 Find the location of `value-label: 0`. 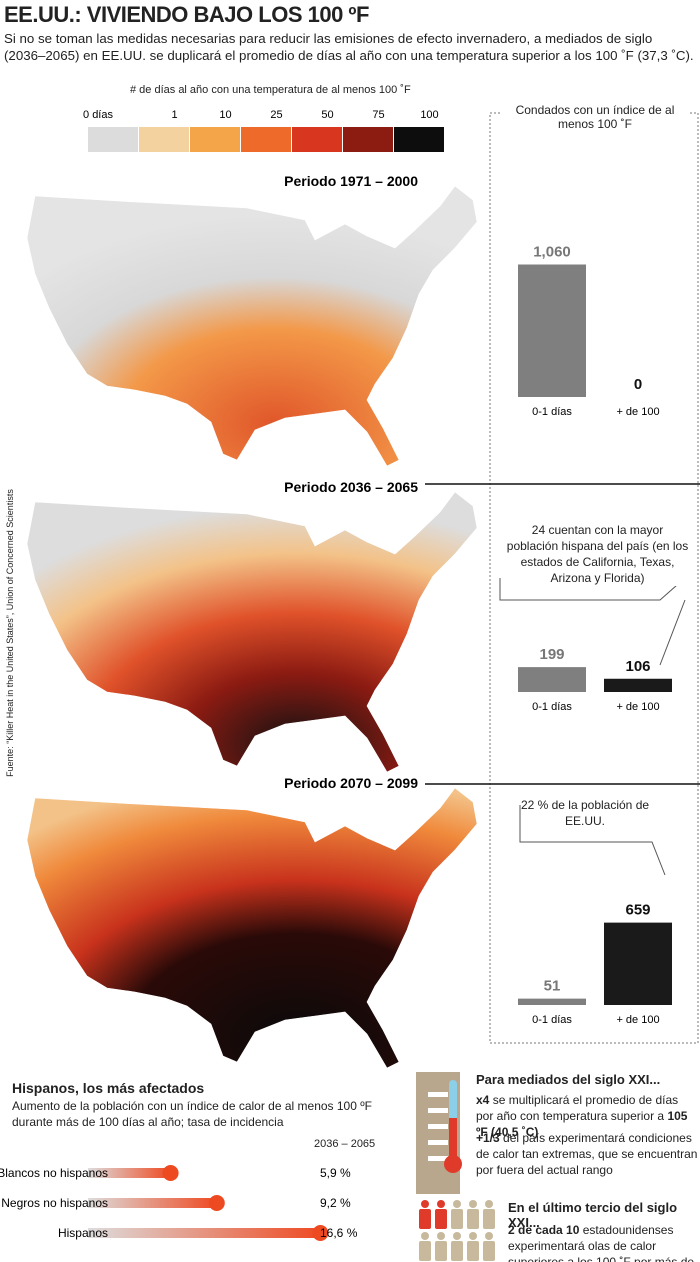

value-label: 0 is located at coordinates (638, 384).